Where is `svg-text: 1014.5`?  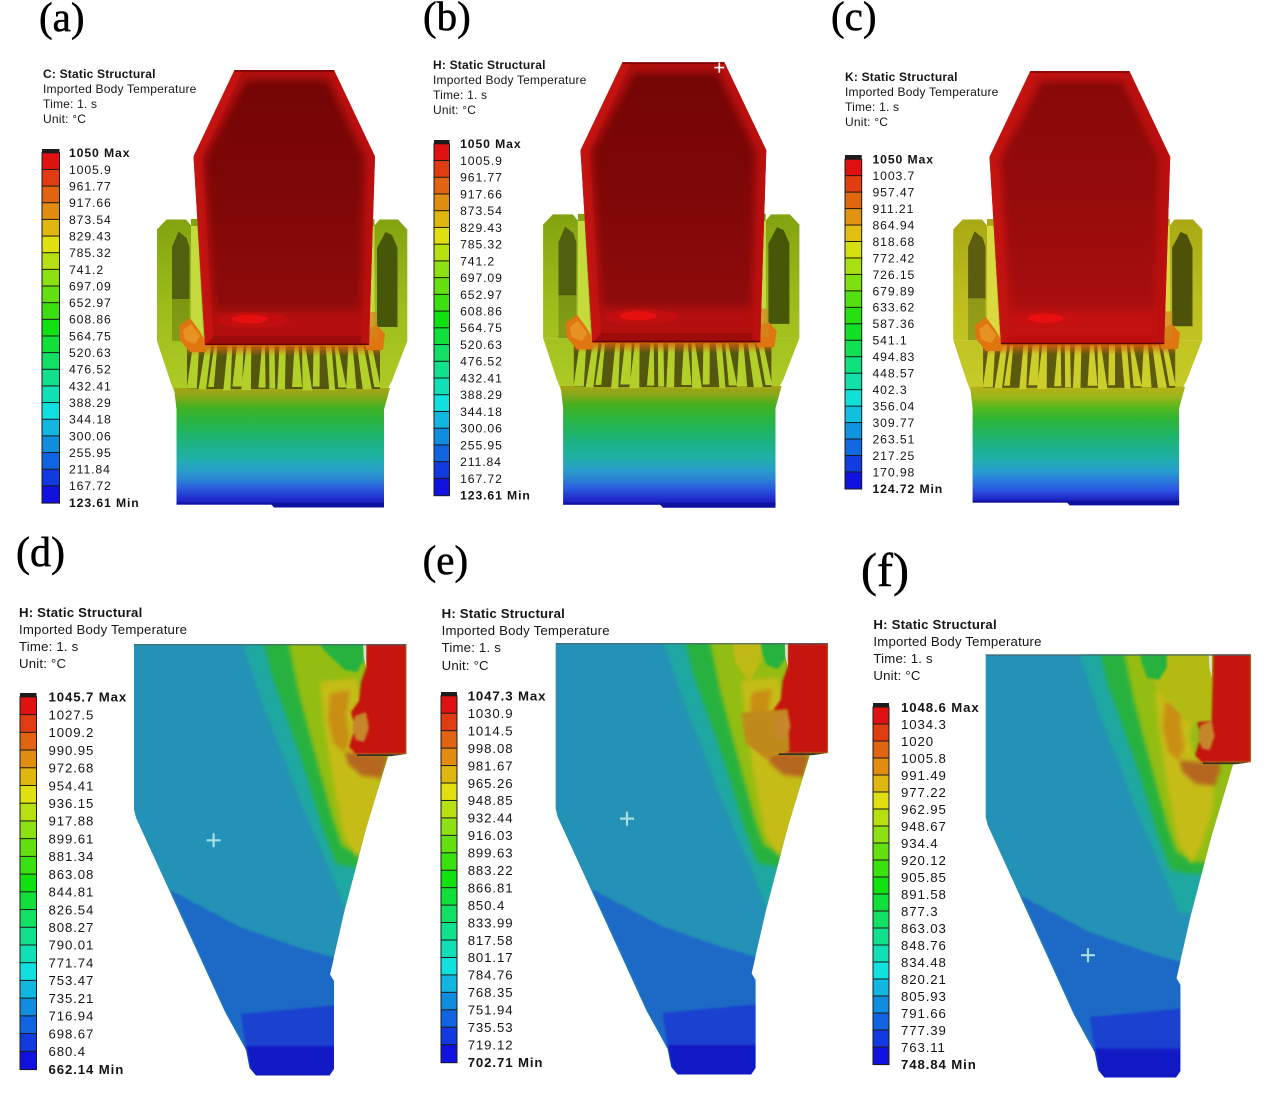 svg-text: 1014.5 is located at coordinates (491, 731).